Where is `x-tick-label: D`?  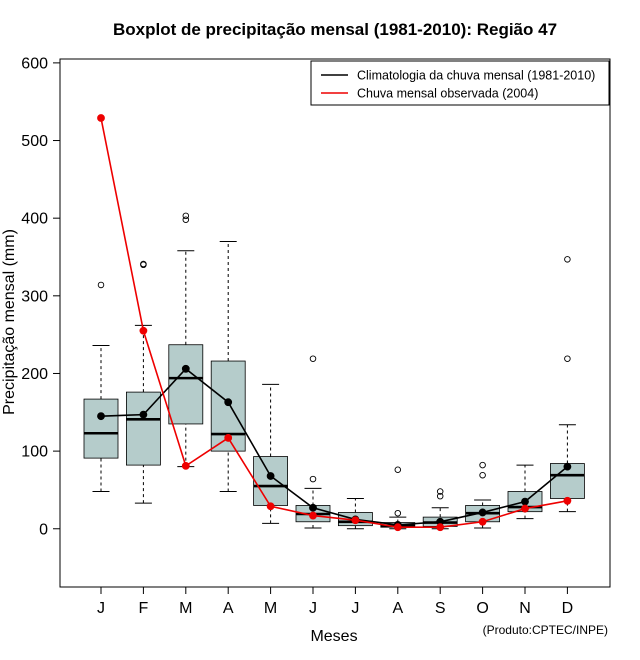 x-tick-label: D is located at coordinates (568, 608).